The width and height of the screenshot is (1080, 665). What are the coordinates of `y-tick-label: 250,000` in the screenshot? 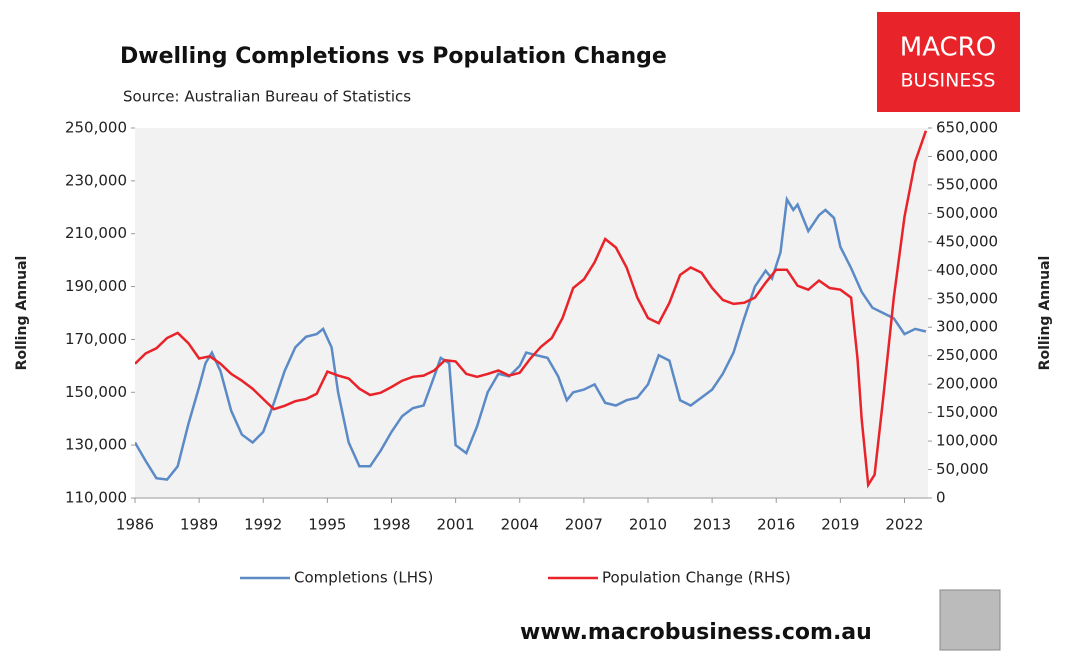 It's located at (96, 128).